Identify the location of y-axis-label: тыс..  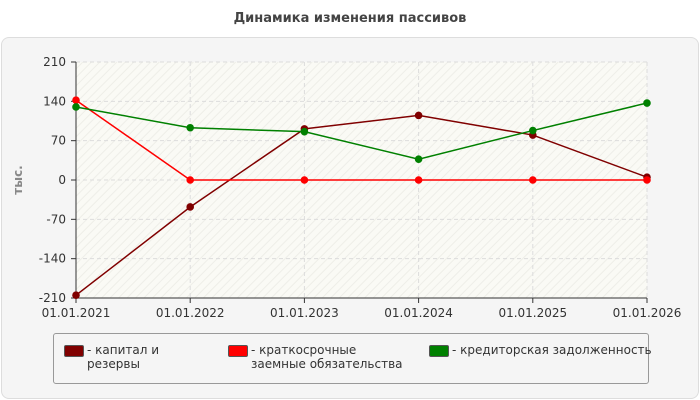
(18, 179).